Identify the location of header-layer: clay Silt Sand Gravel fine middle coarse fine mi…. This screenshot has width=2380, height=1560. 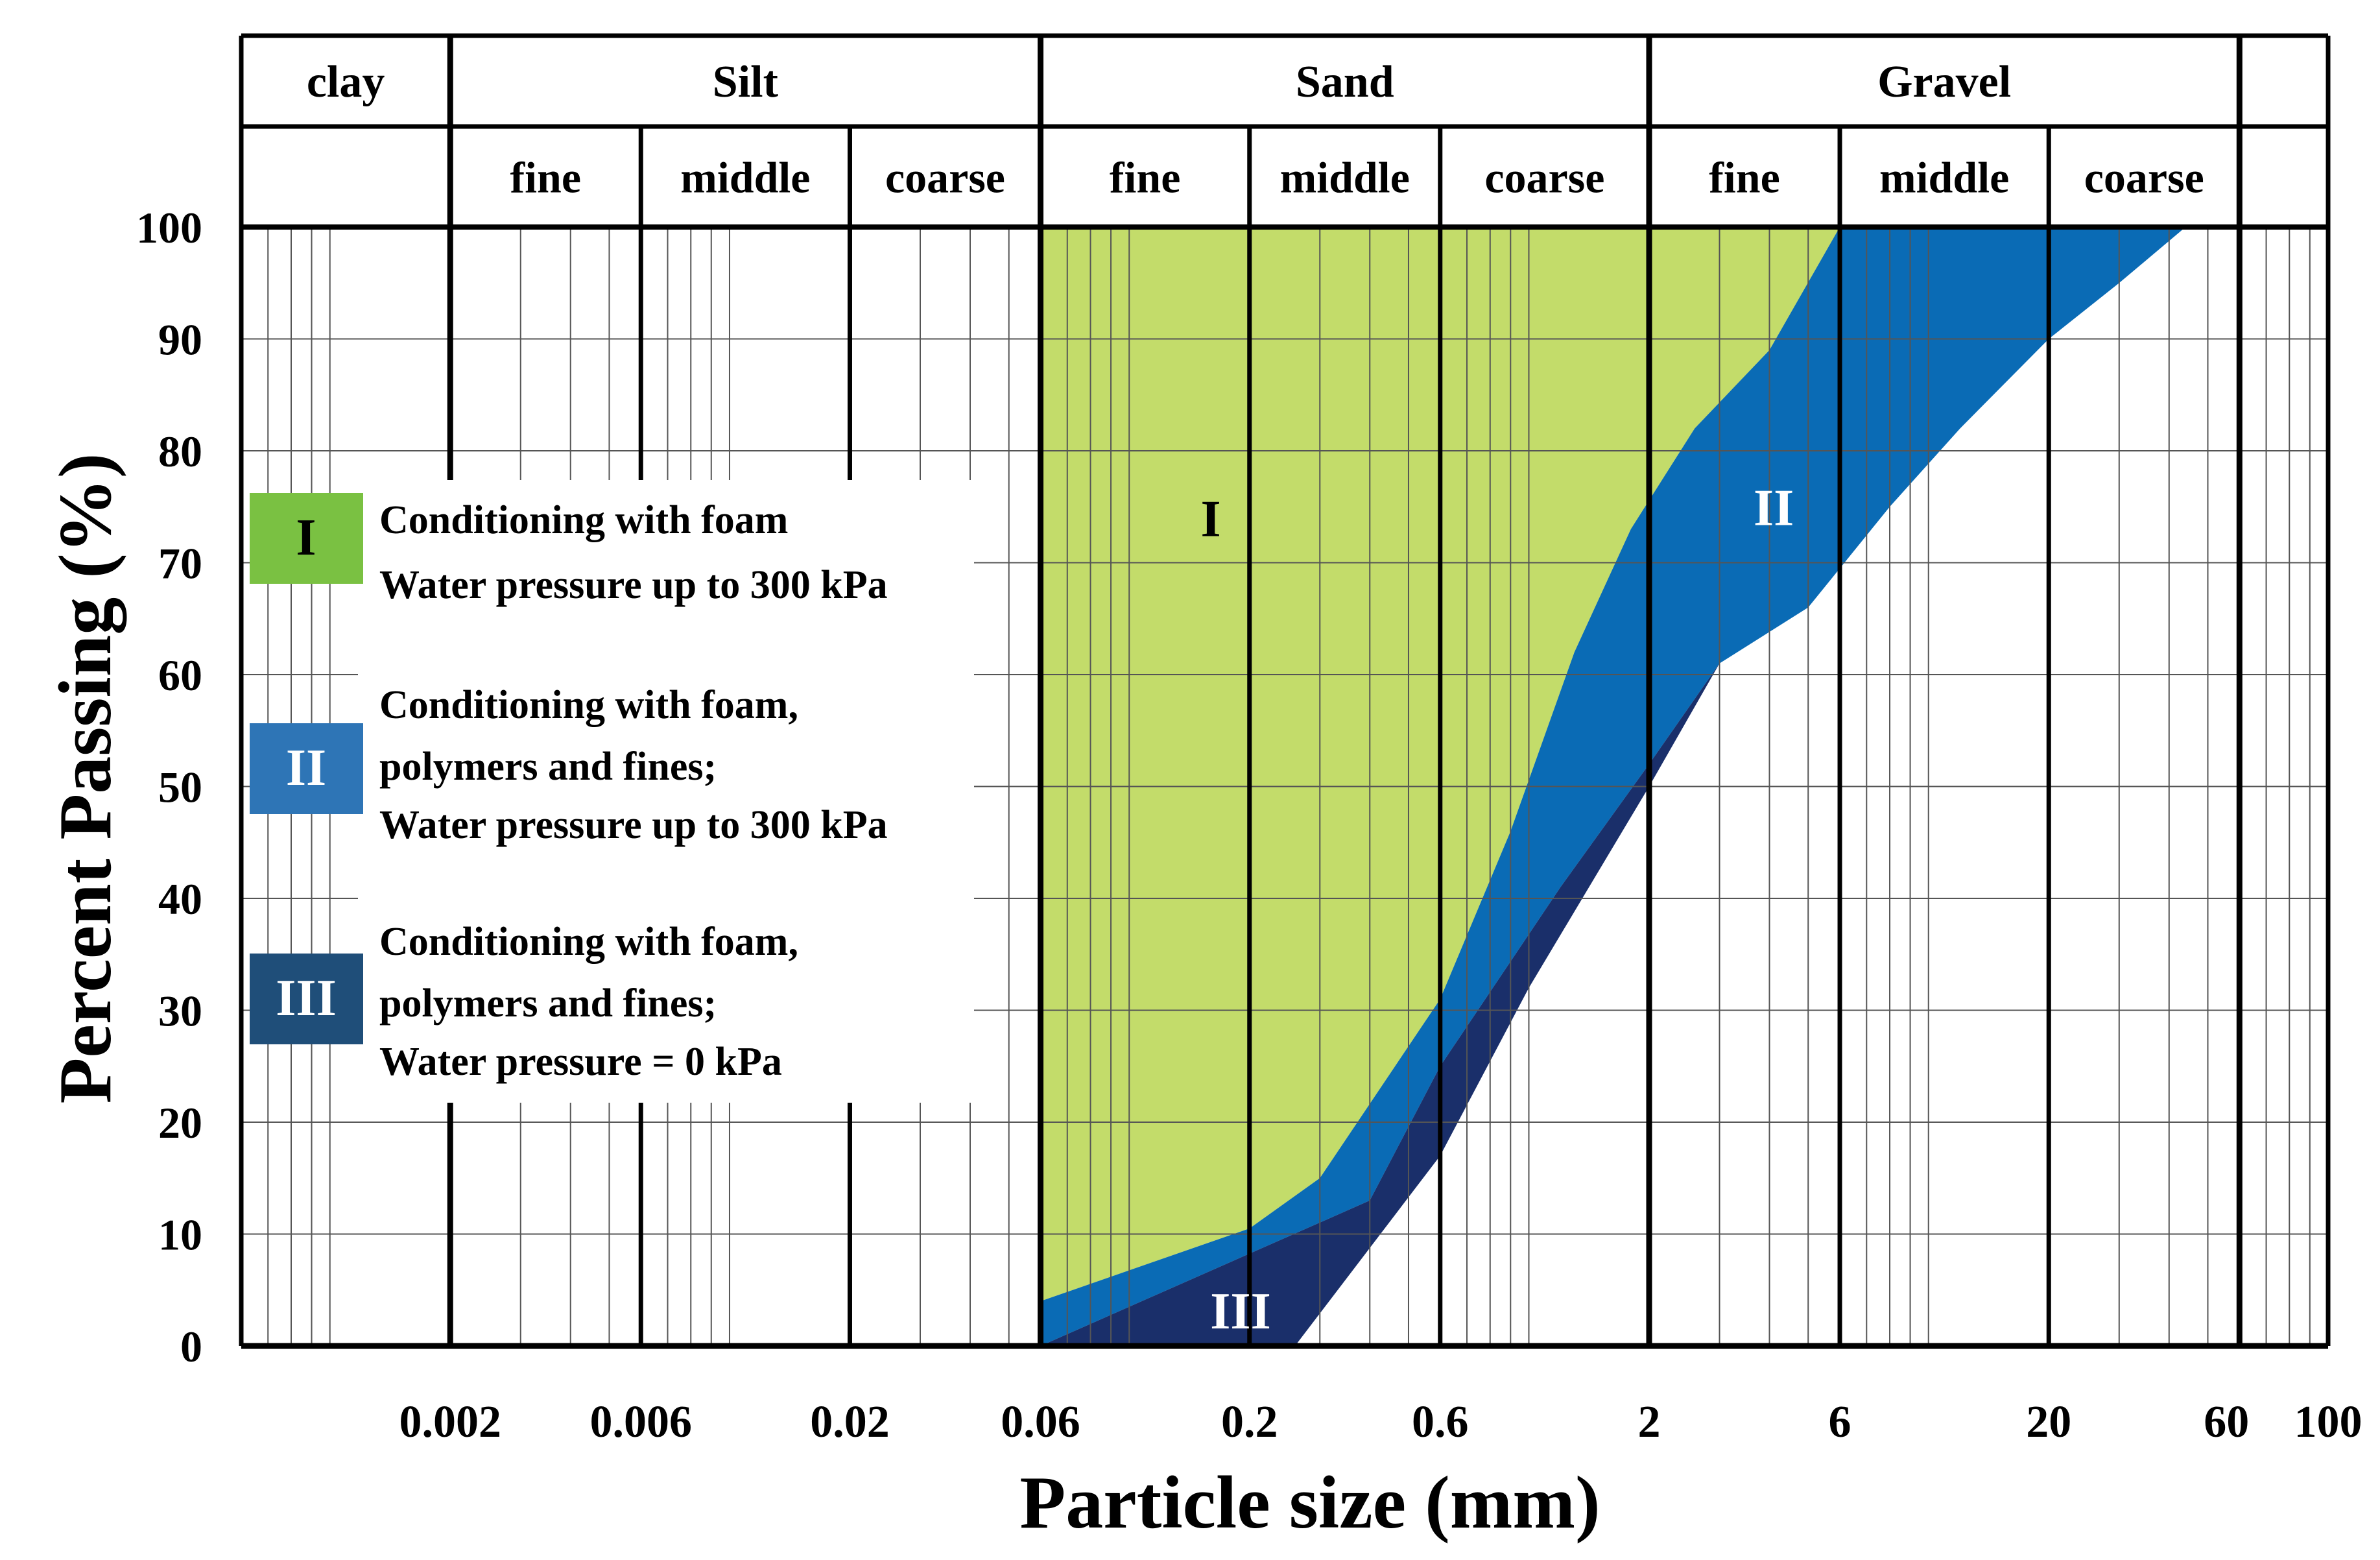
(1255, 129).